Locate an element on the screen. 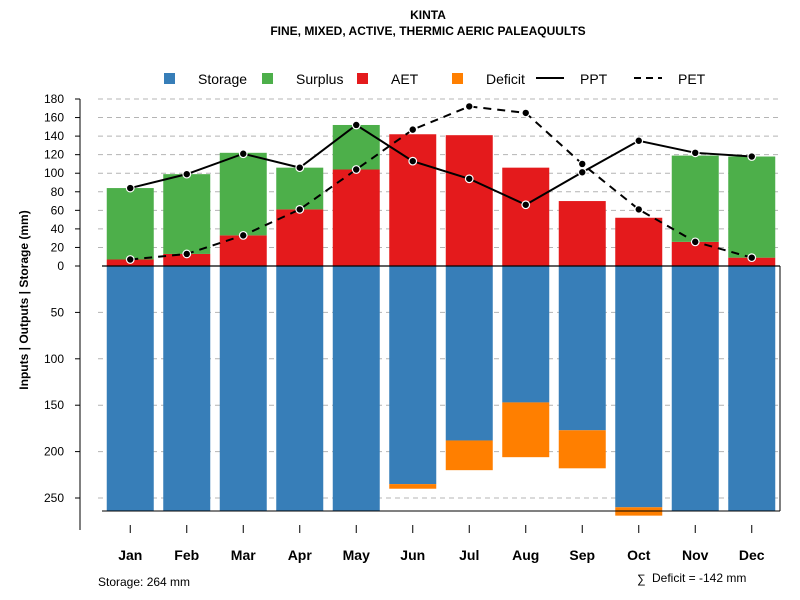 The height and width of the screenshot is (600, 800). surplus-bar-jan is located at coordinates (130, 224).